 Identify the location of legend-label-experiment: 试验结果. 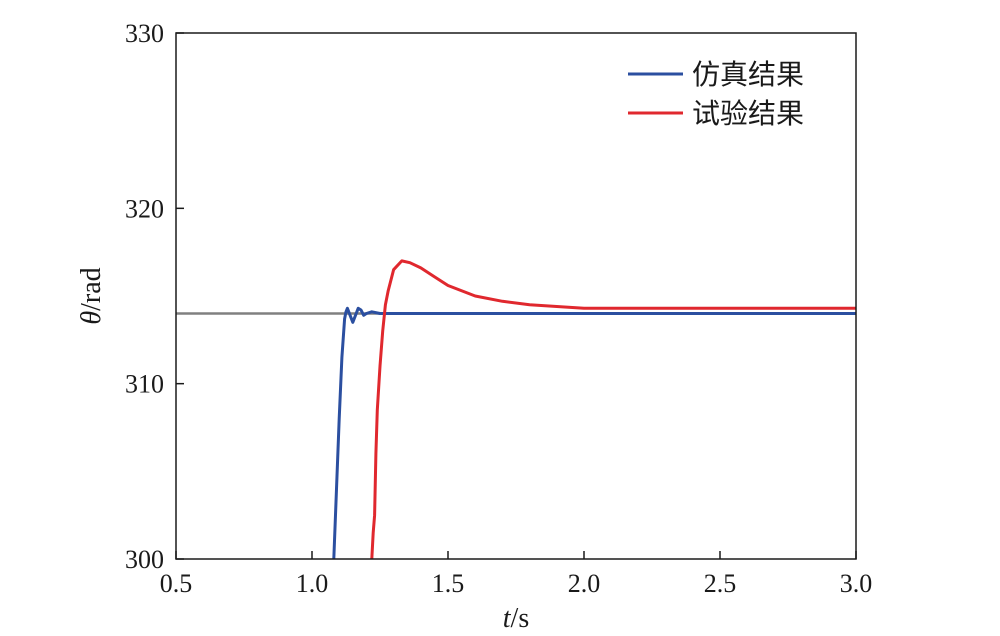
(748, 113).